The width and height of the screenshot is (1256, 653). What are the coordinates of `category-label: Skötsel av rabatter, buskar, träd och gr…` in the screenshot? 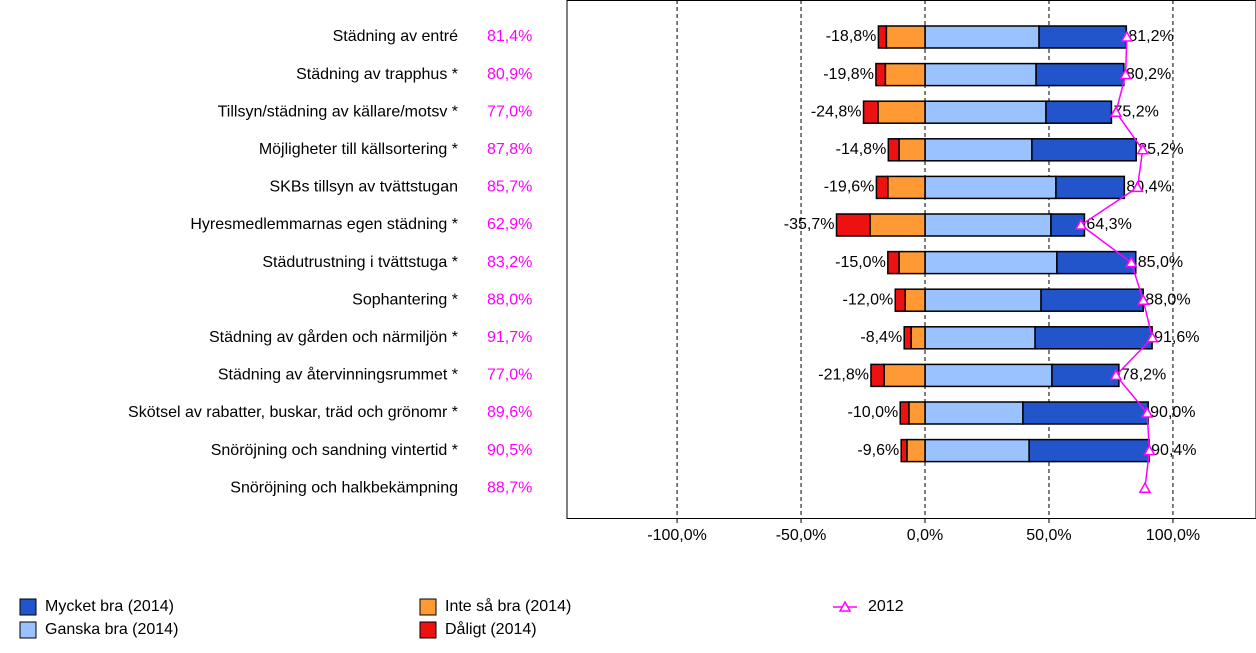 It's located at (293, 412).